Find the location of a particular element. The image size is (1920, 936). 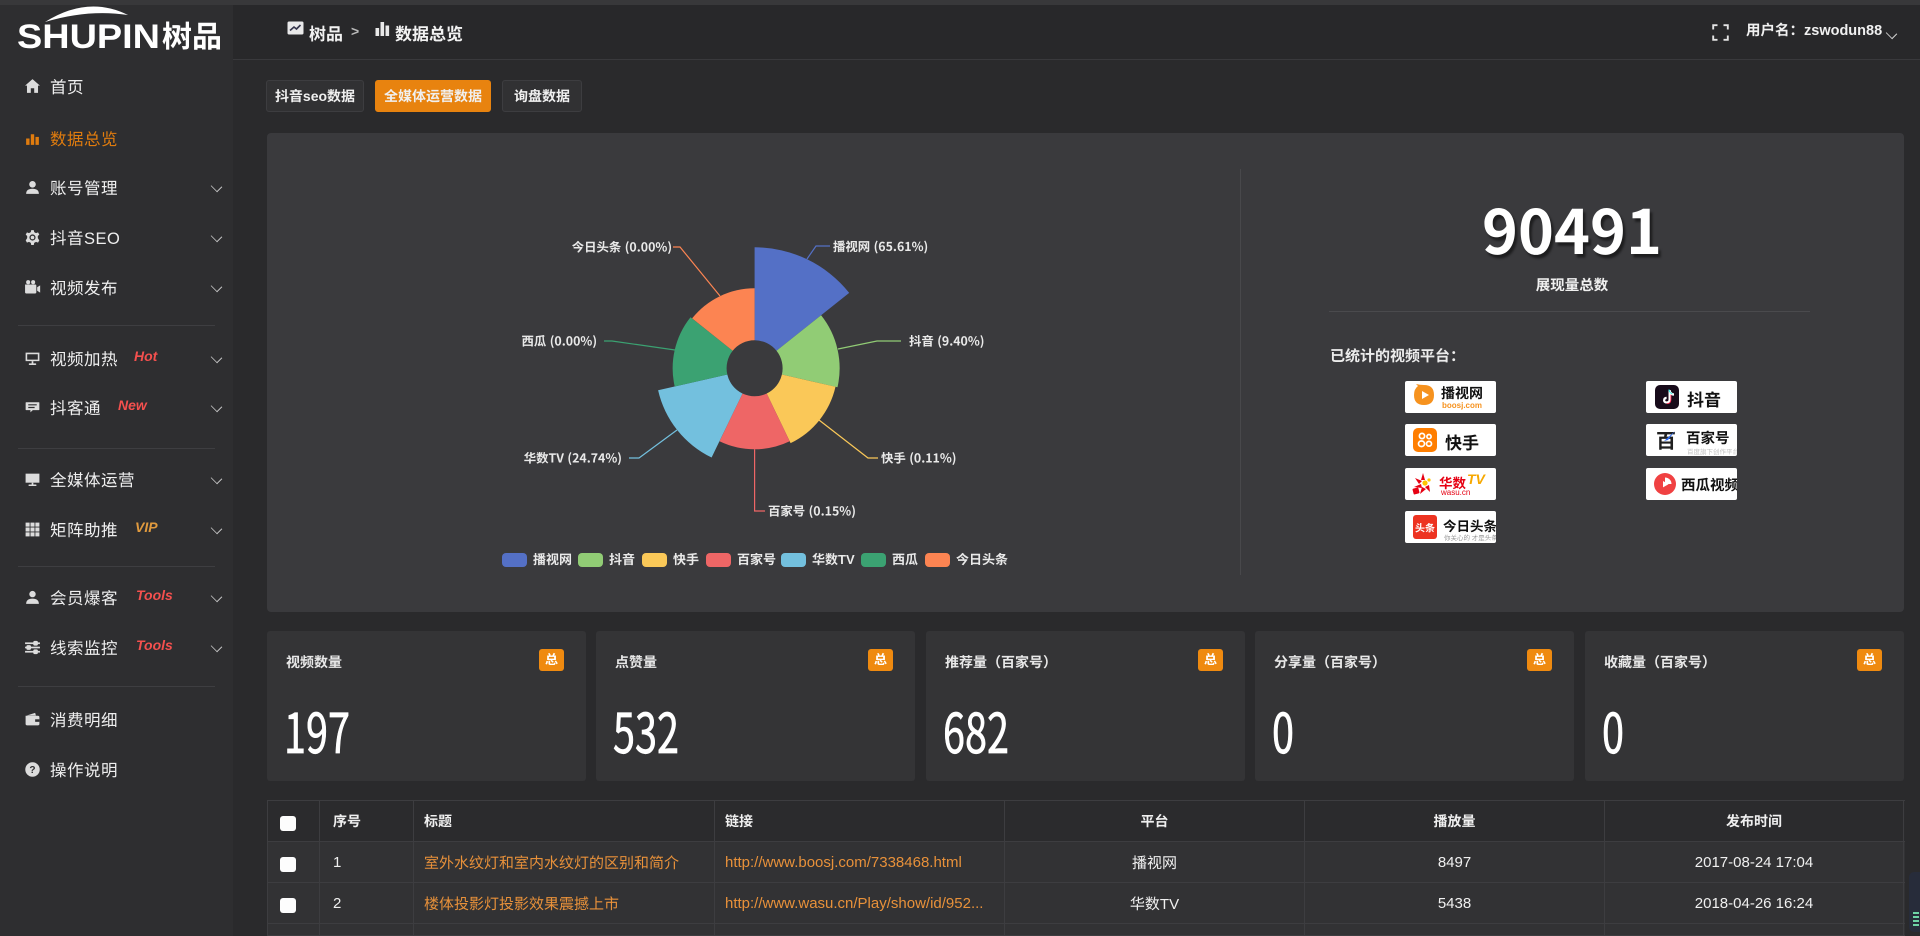

svg-text: SHUPIN is located at coordinates (88, 37).